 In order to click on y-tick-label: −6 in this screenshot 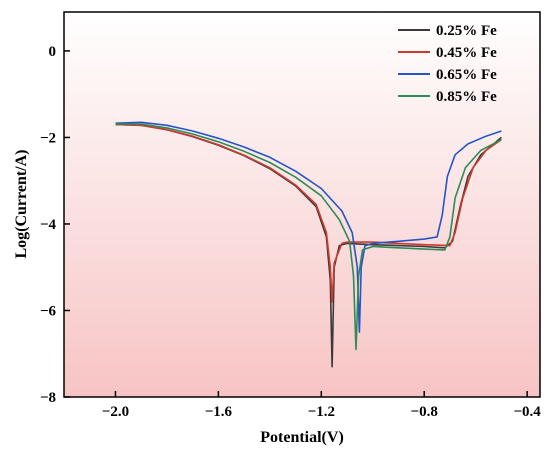, I will do `click(48, 311)`.